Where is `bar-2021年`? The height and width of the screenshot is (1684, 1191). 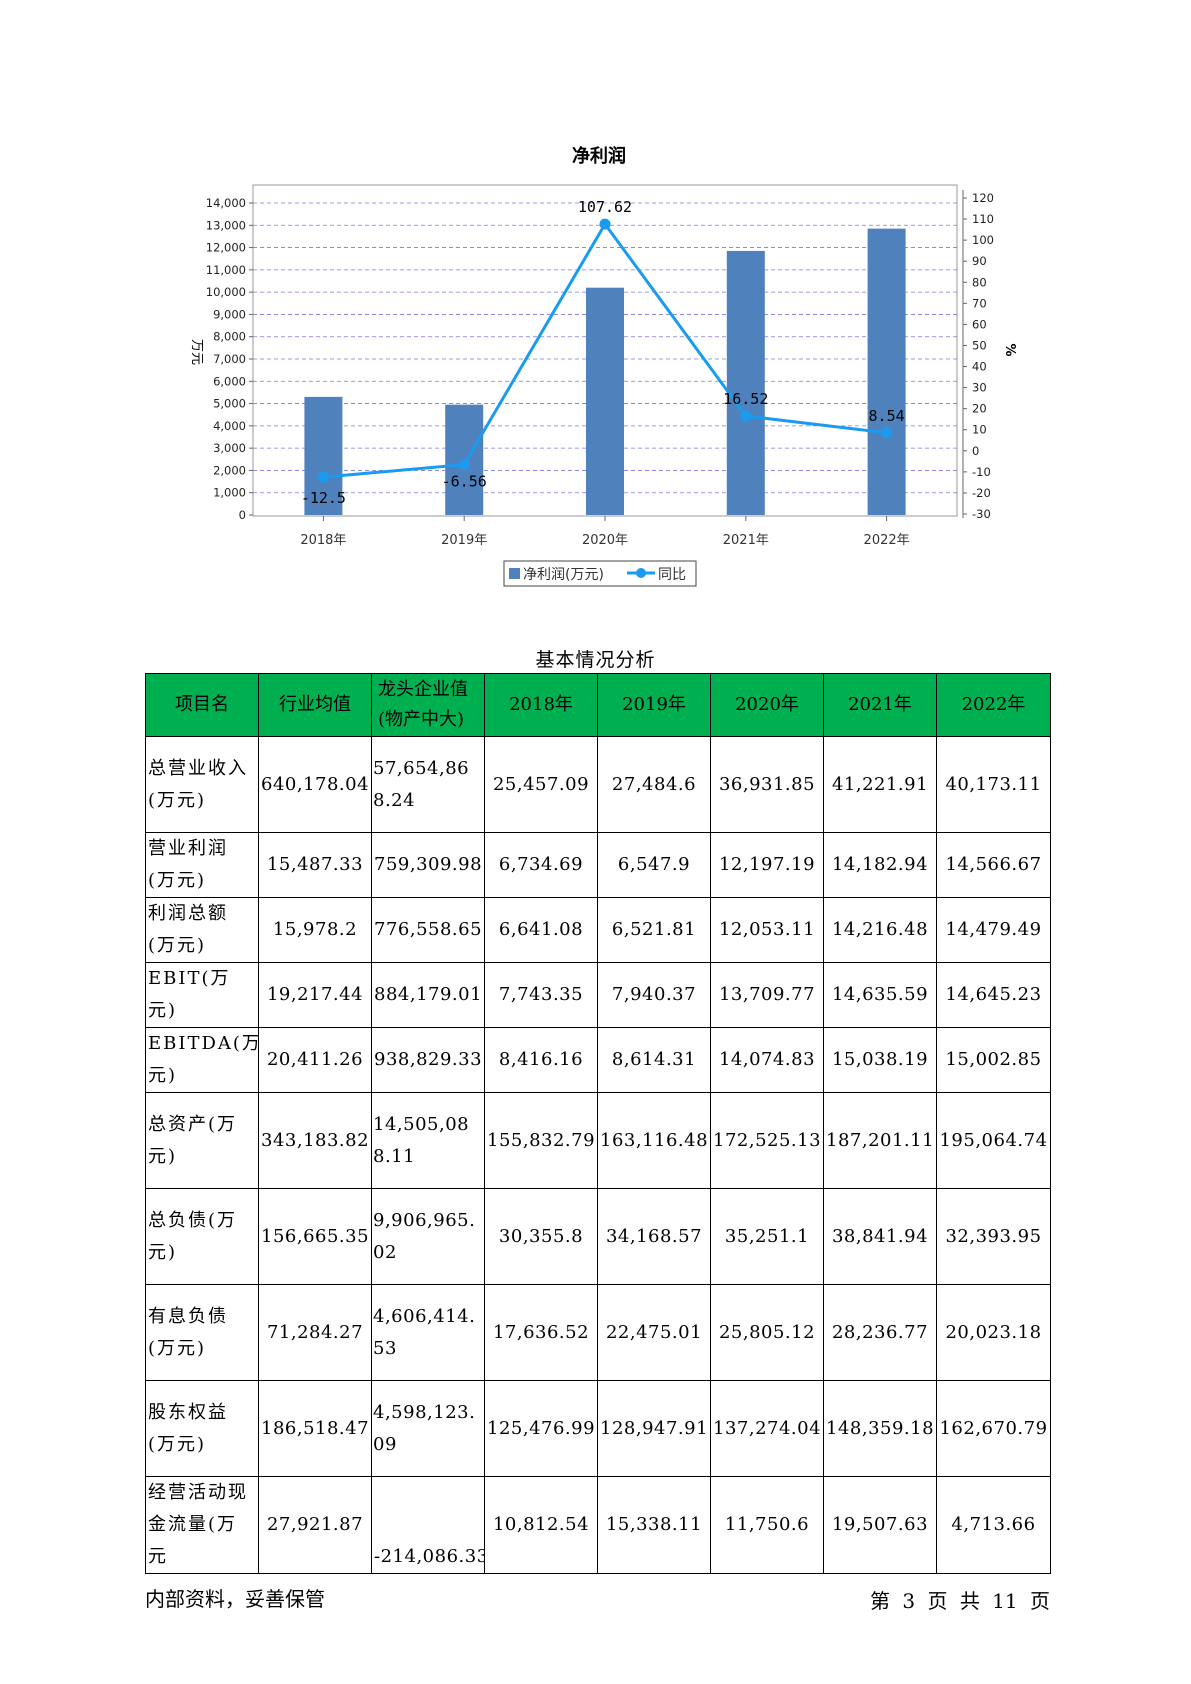
bar-2021年 is located at coordinates (745, 382).